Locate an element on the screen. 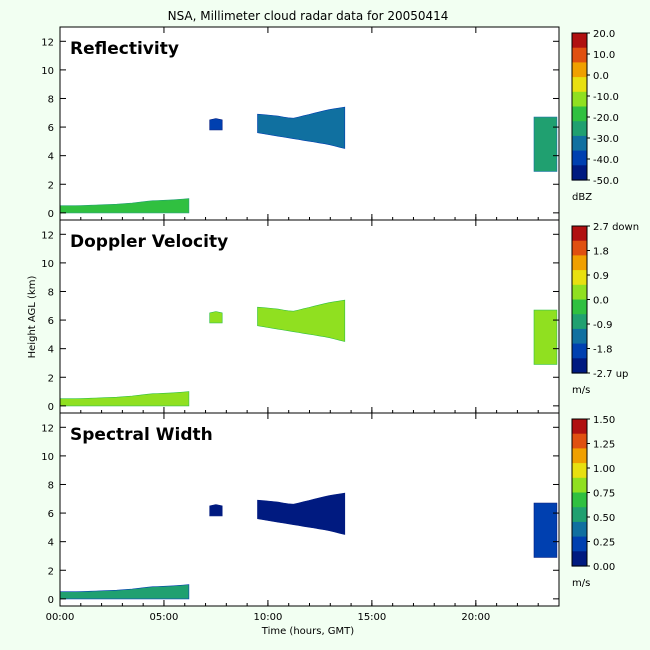  colorbar-frame is located at coordinates (579, 106).